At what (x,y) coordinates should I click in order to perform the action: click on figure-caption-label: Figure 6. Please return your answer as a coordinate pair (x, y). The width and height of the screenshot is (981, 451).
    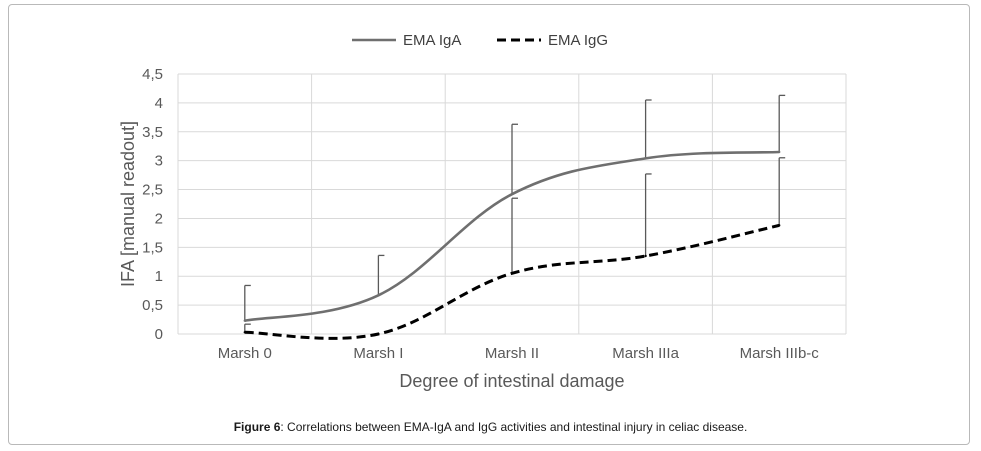
    Looking at the image, I should click on (257, 427).